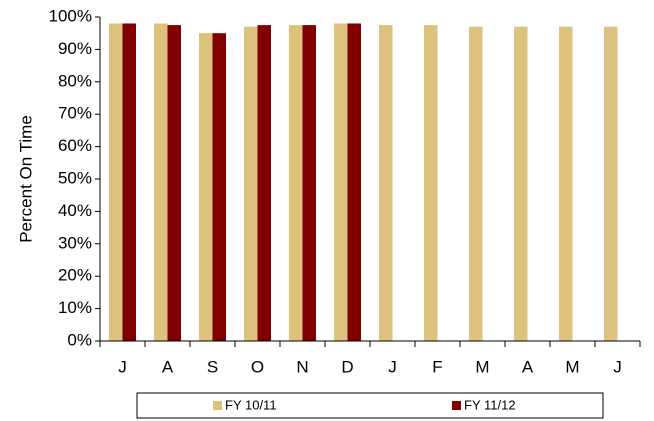 This screenshot has height=421, width=654. I want to click on y-tick-label: 80%, so click(75, 80).